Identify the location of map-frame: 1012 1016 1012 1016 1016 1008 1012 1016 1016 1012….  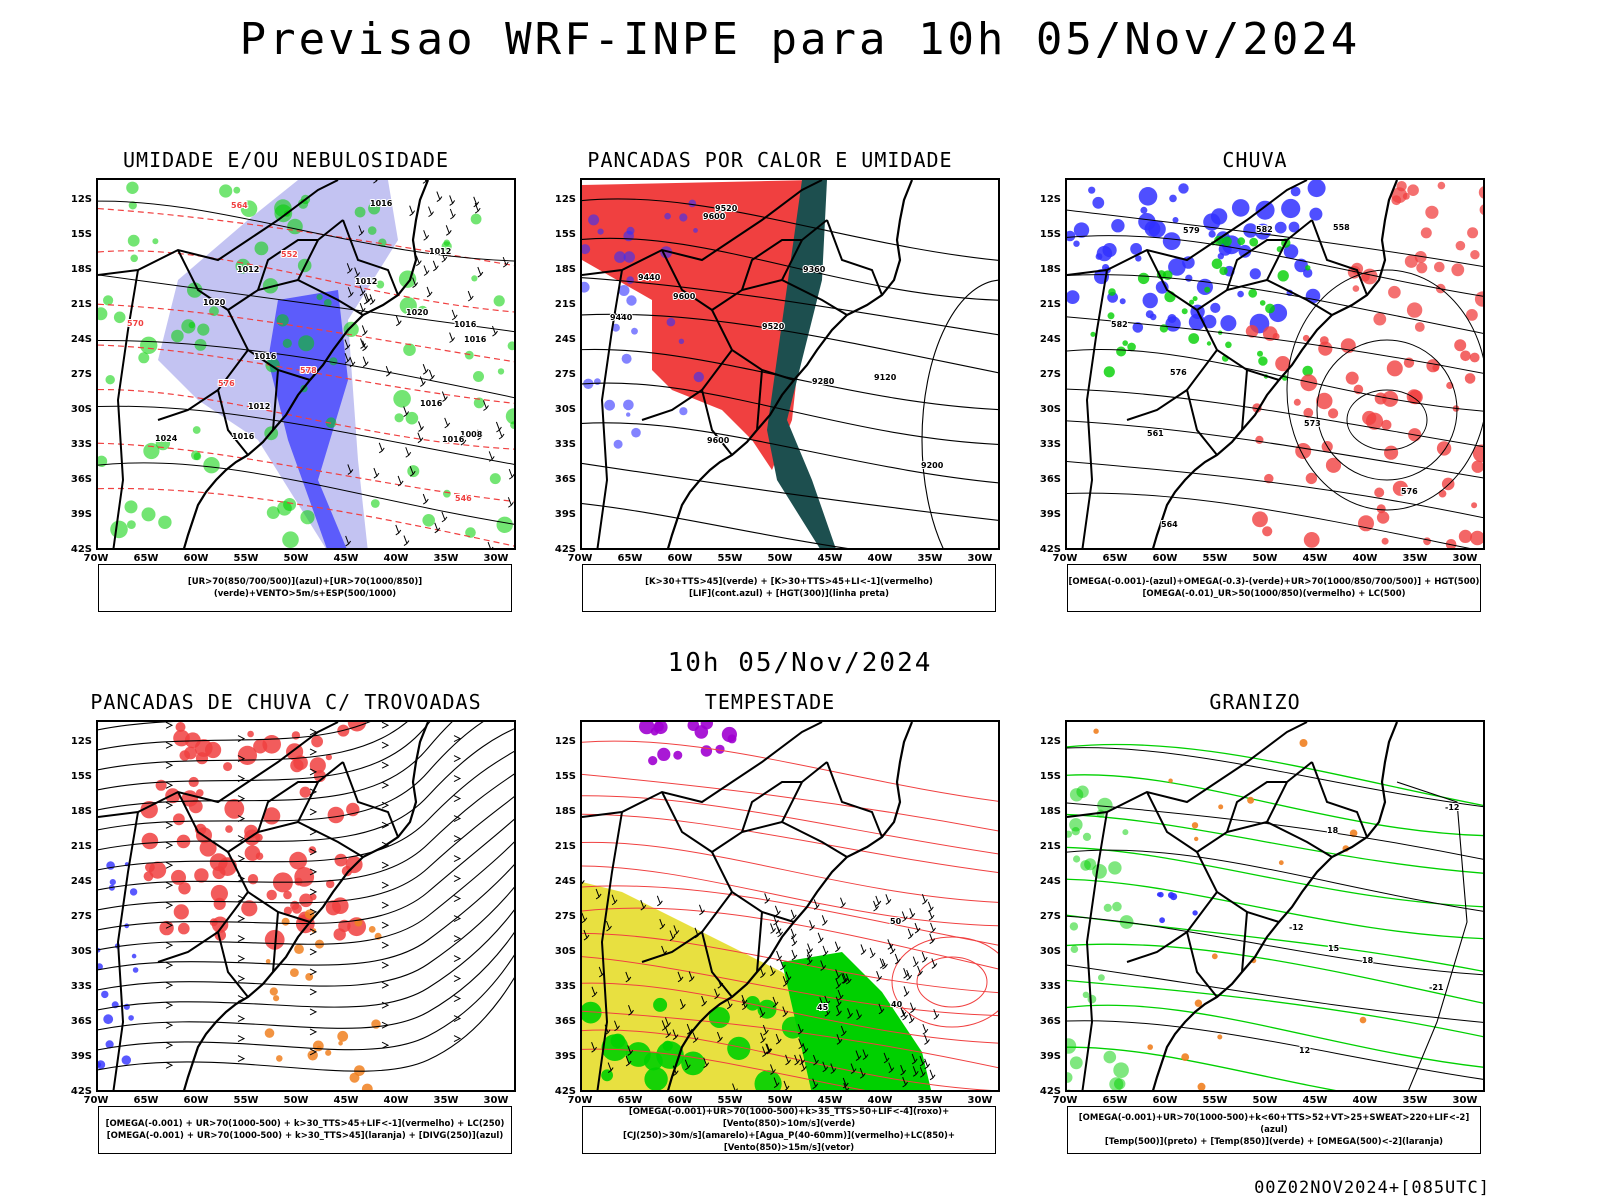
(306, 364).